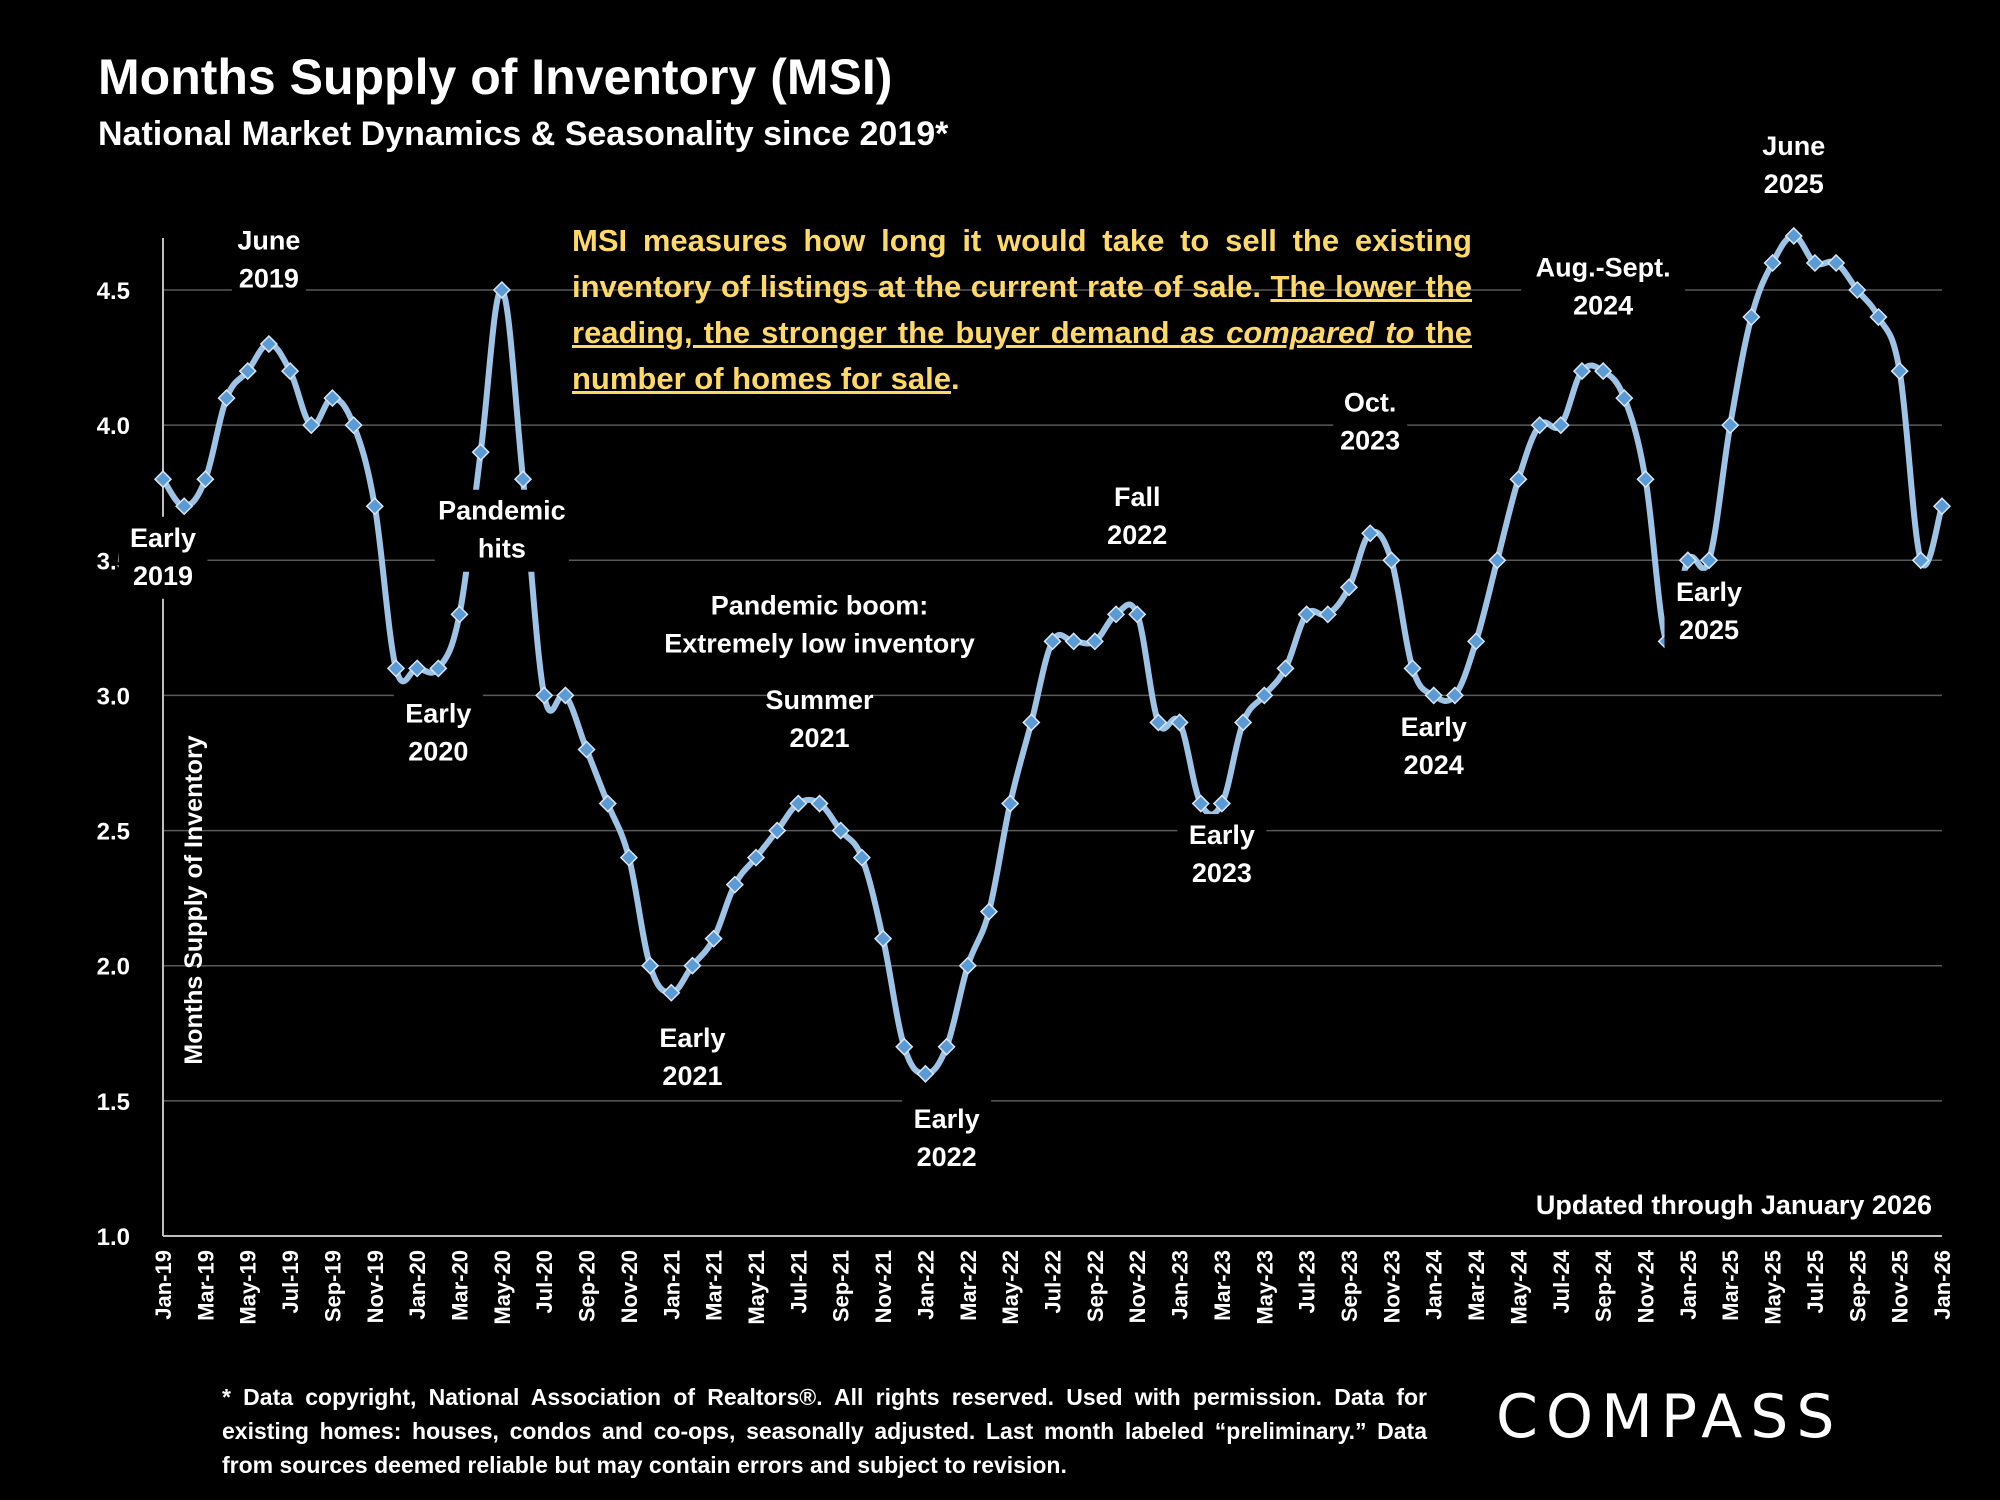 The width and height of the screenshot is (2000, 1500). I want to click on x-tick-label: Mar-21, so click(714, 1285).